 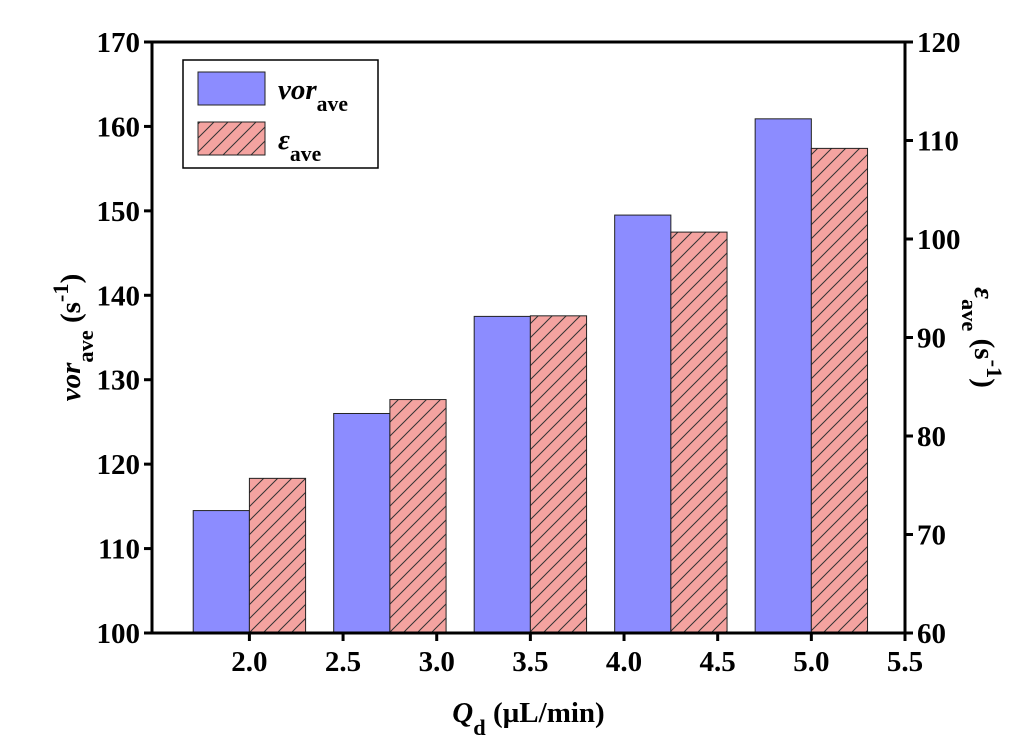 I want to click on x-tick-label: 4.0, so click(x=624, y=662).